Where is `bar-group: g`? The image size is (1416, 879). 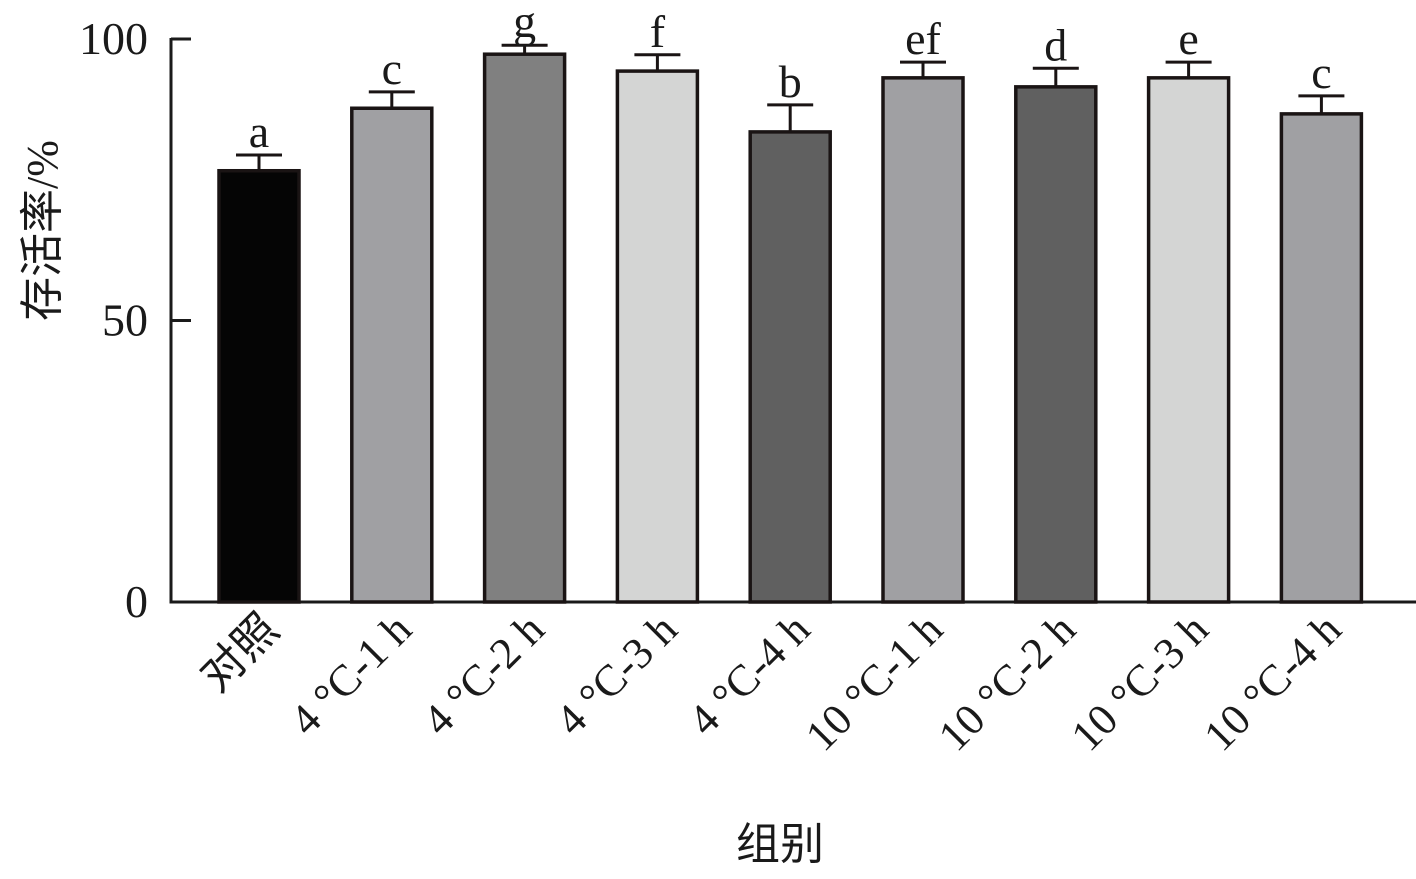 bar-group: g is located at coordinates (524, 302).